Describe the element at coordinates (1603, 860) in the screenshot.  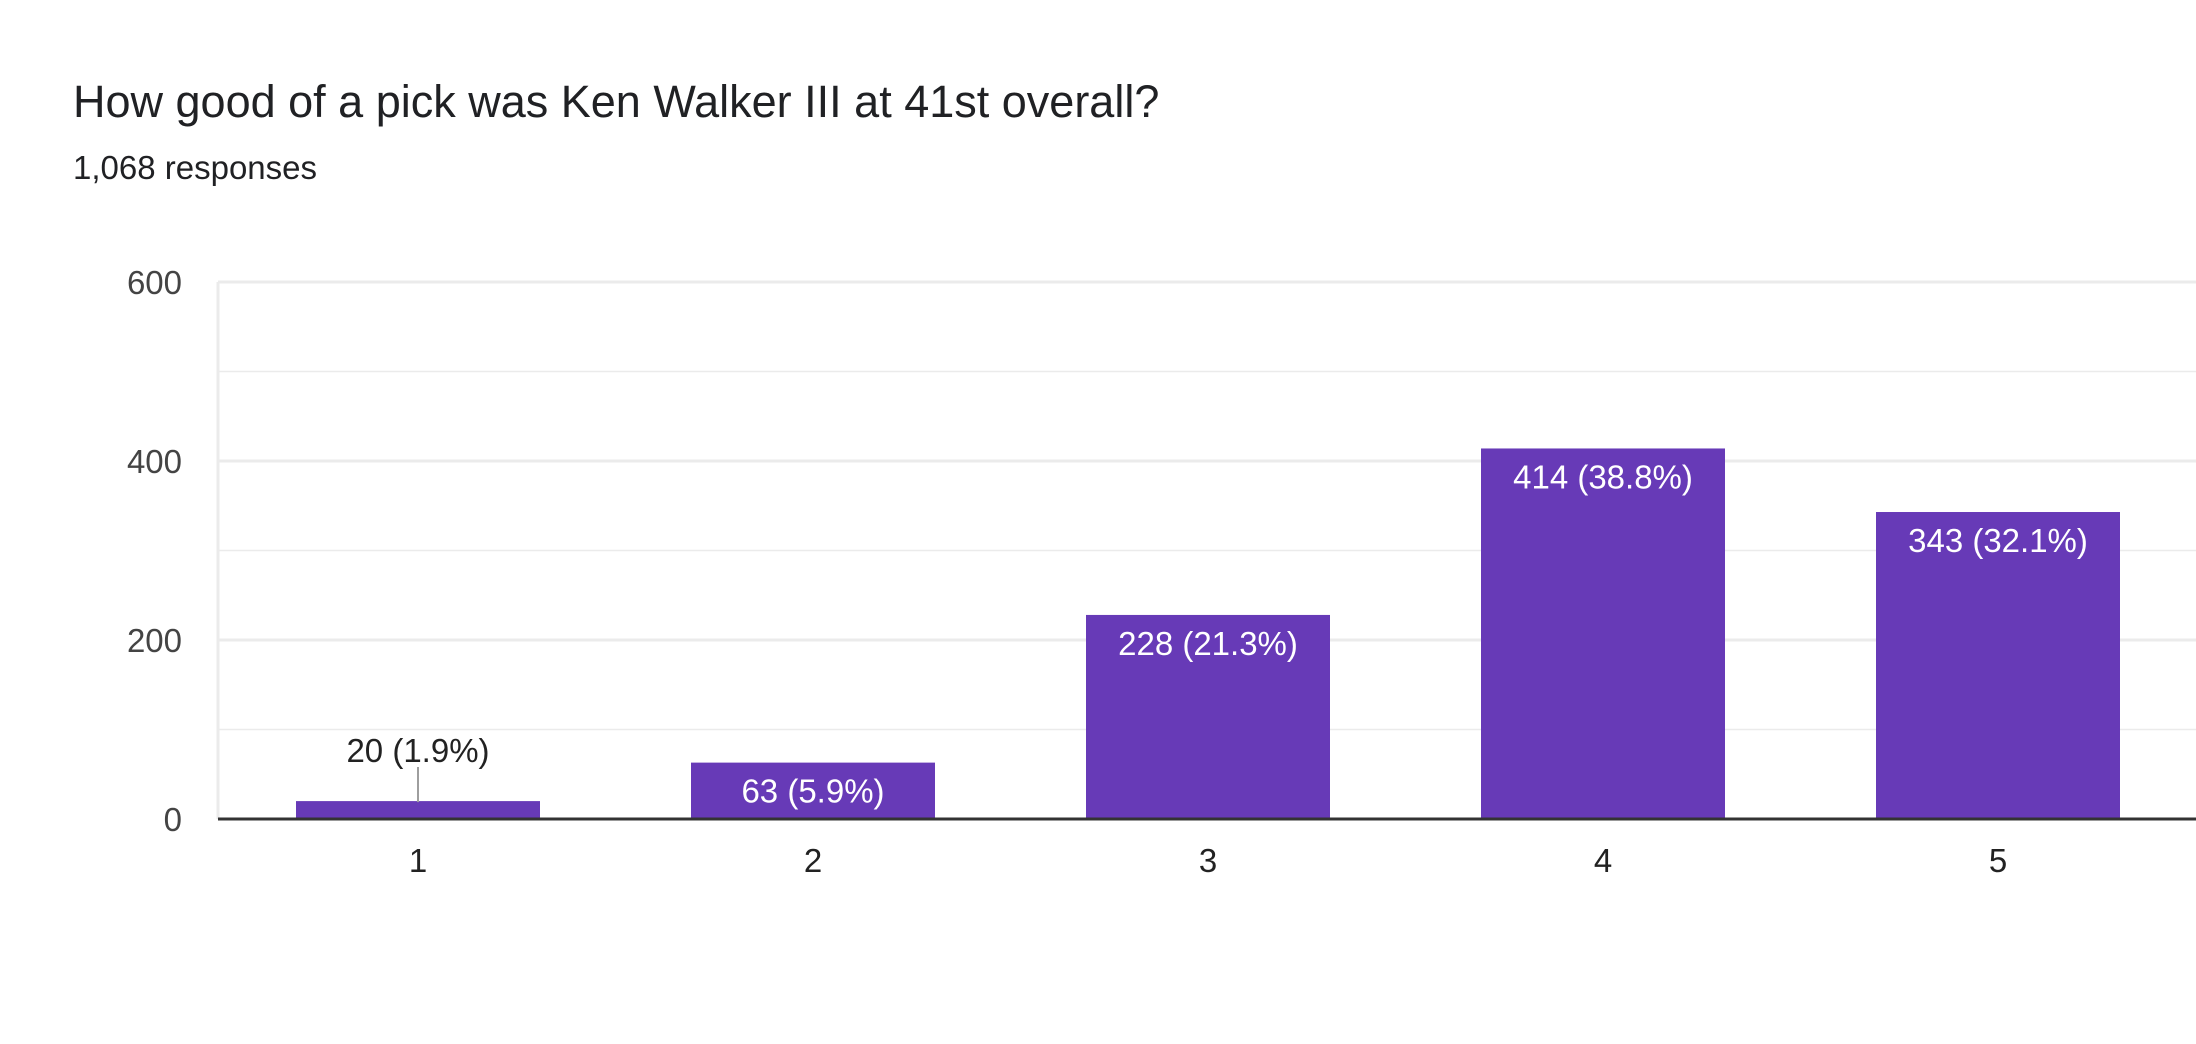
I see `x-tick-label: 4` at that location.